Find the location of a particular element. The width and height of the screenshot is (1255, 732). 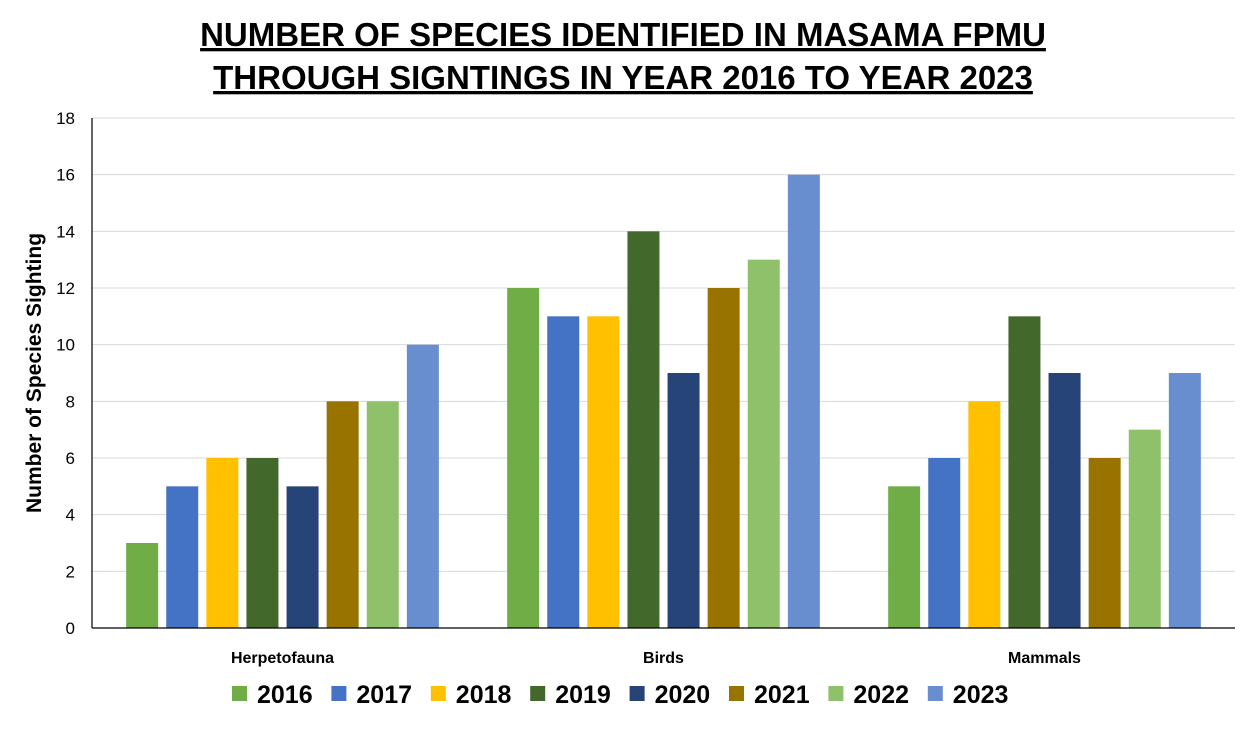

y-tick-label: 12 is located at coordinates (65, 288).